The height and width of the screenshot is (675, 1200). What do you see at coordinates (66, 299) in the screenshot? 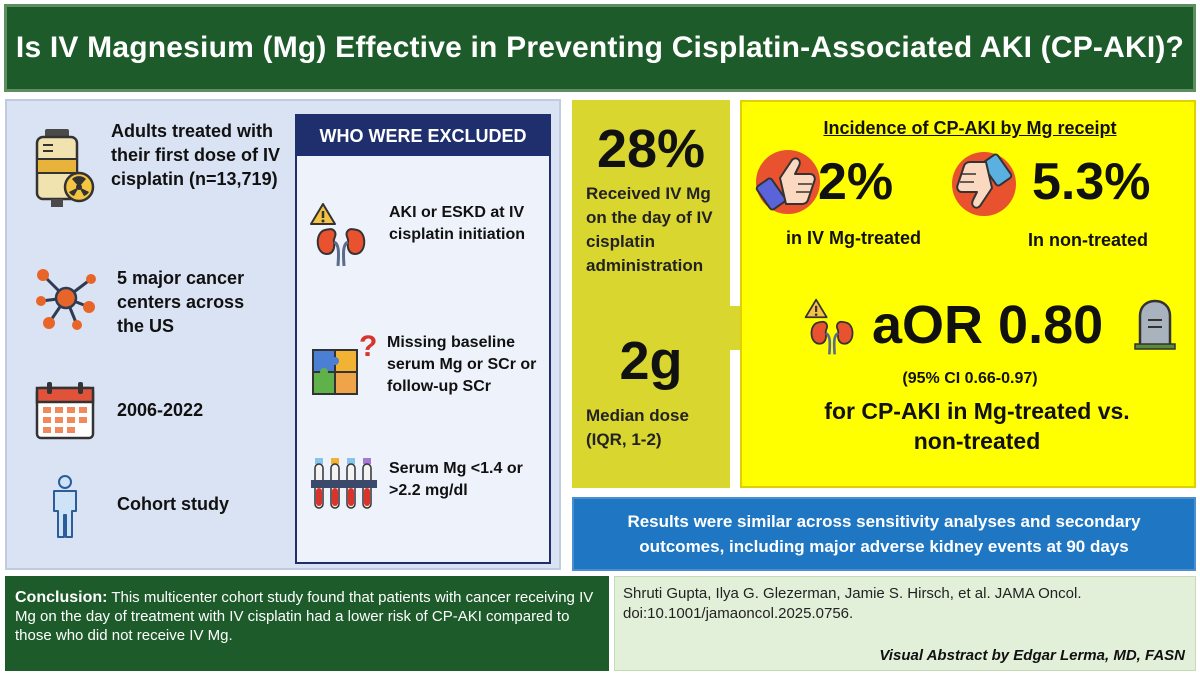
I see `network-icon` at bounding box center [66, 299].